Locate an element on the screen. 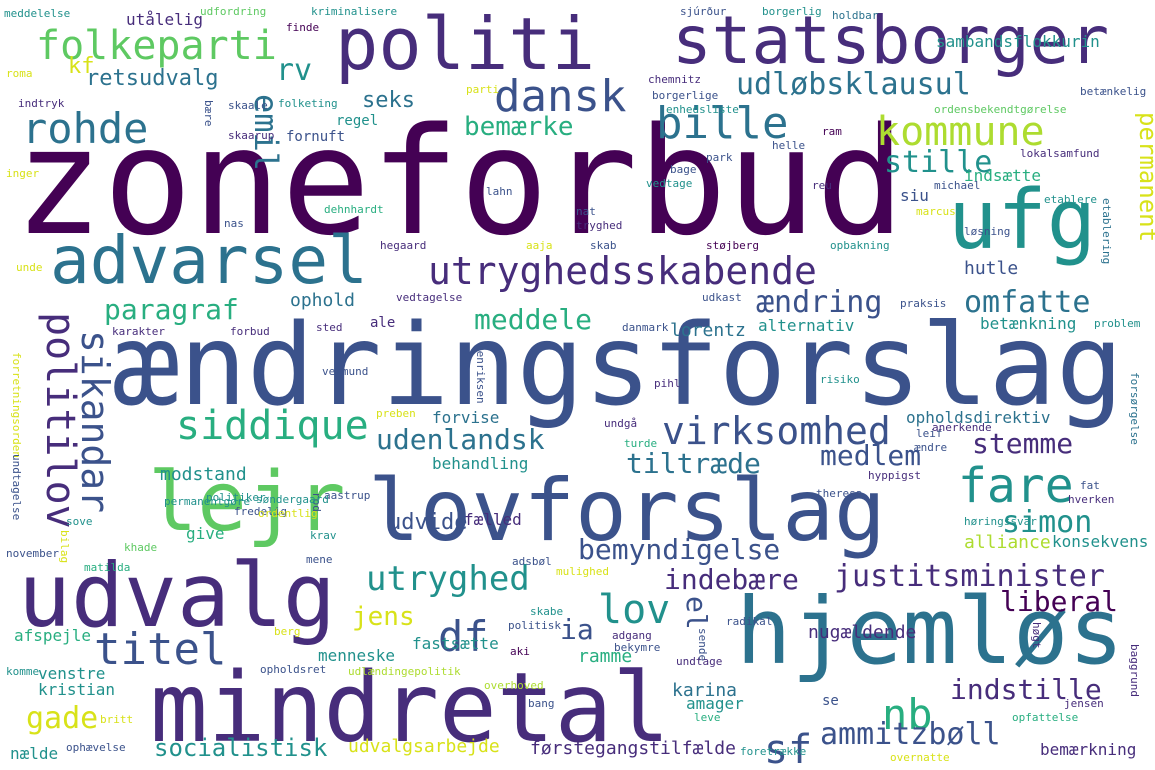 This screenshot has height=770, width=1155. word-lejr: lejr is located at coordinates (247, 502).